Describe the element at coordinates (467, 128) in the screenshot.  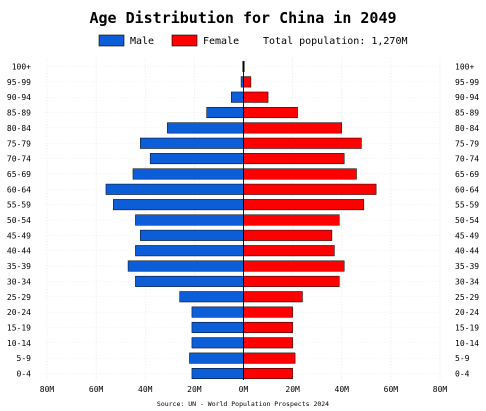
I see `age-label-right: 80-84` at that location.